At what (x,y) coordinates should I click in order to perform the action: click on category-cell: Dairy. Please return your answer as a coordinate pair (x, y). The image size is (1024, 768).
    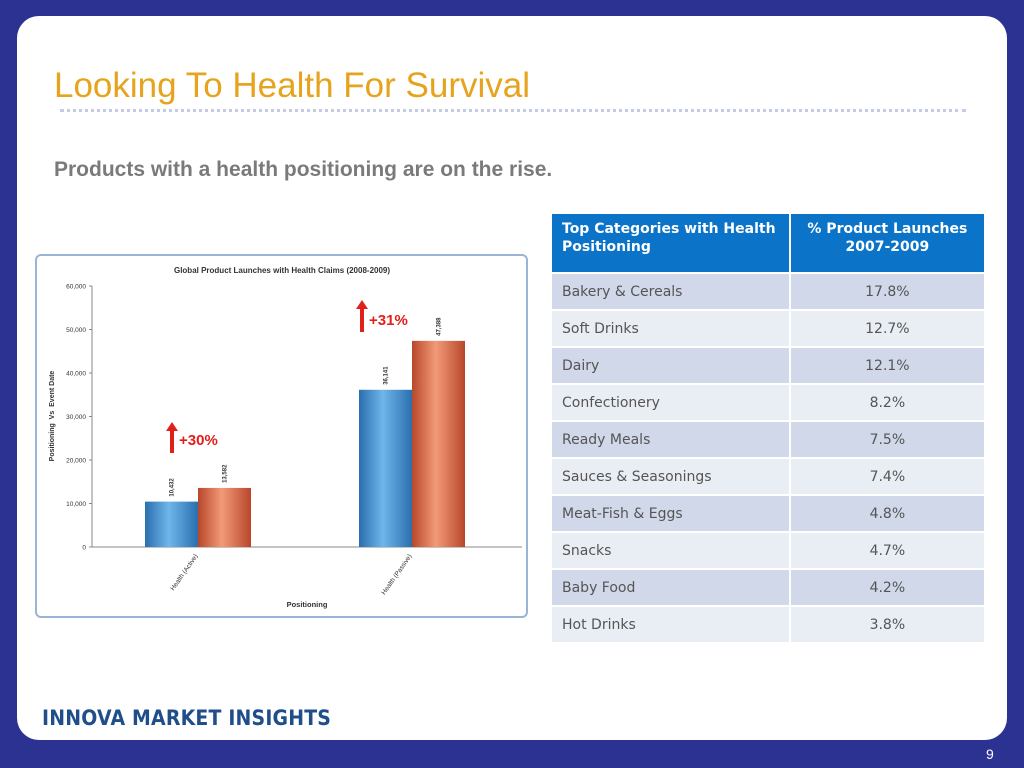
    Looking at the image, I should click on (670, 365).